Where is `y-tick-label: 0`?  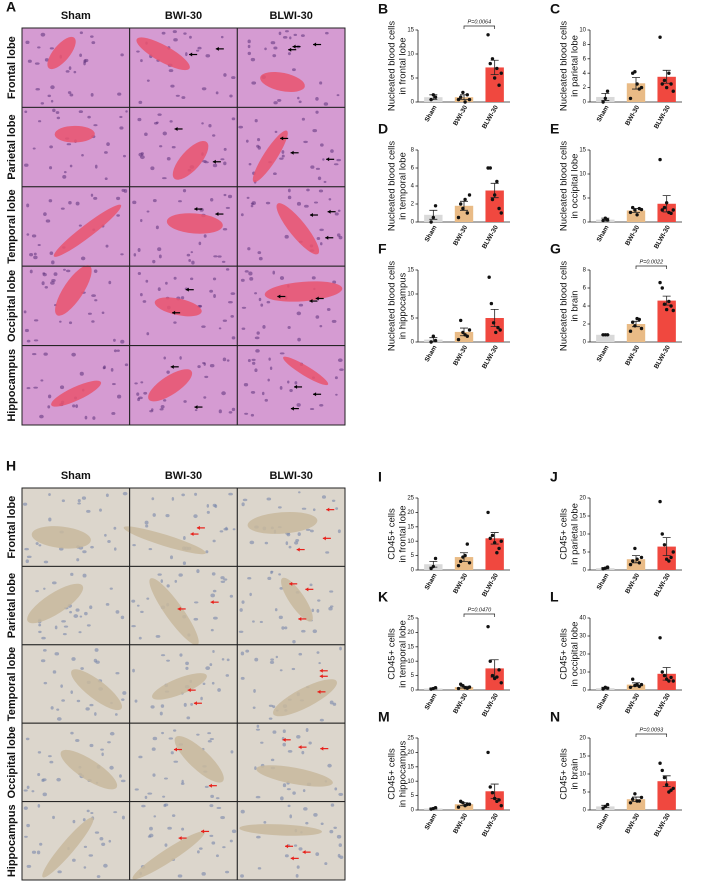
y-tick-label: 0 is located at coordinates (413, 343).